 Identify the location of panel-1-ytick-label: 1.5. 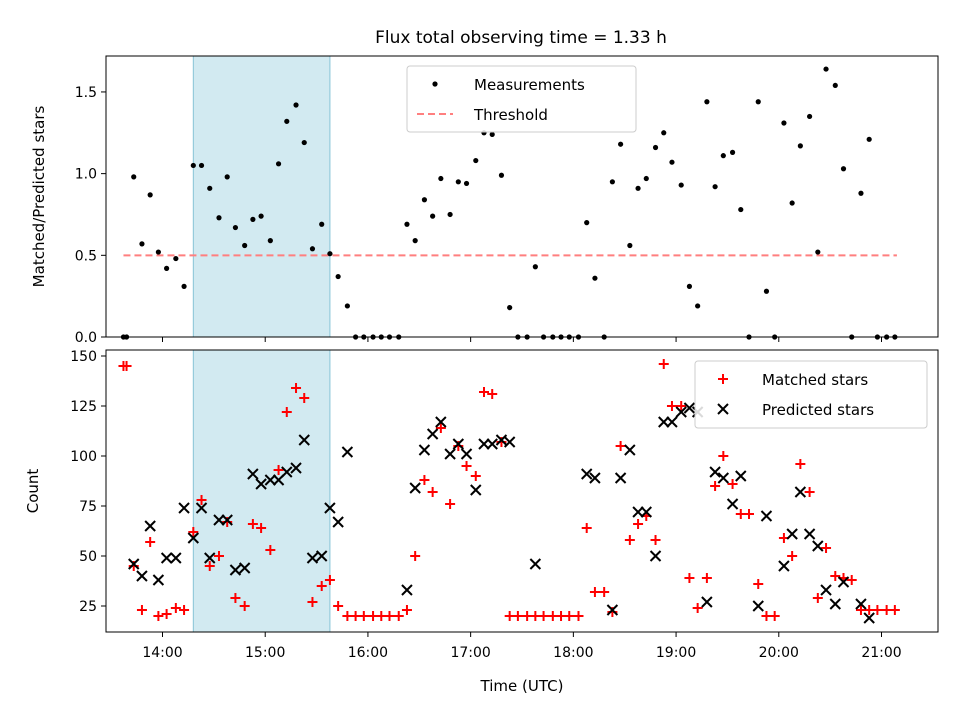
(86, 93).